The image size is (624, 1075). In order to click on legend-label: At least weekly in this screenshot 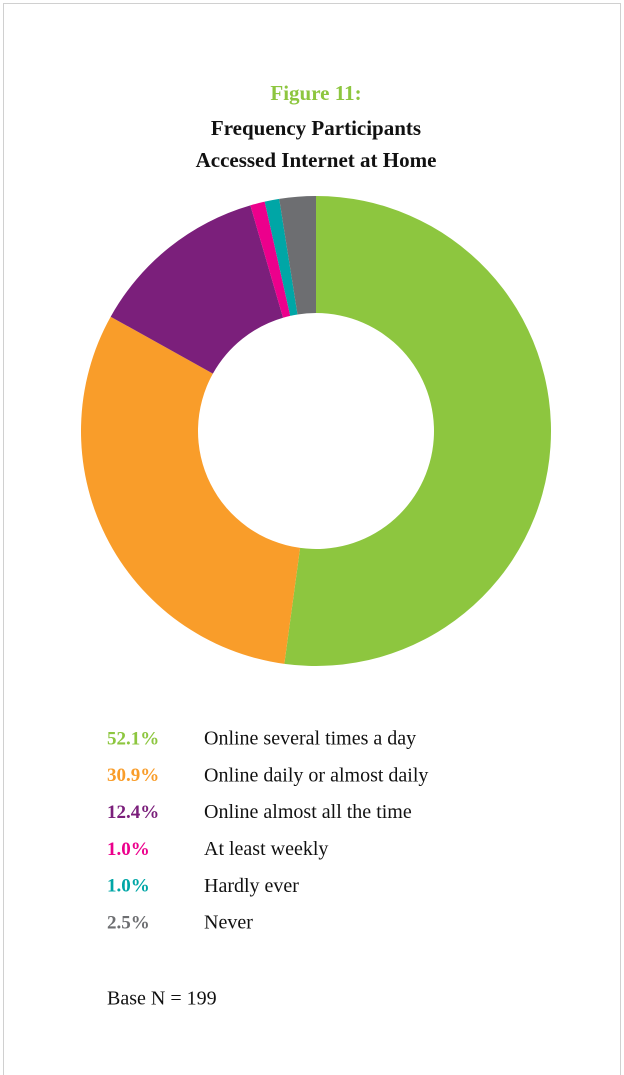, I will do `click(266, 849)`.